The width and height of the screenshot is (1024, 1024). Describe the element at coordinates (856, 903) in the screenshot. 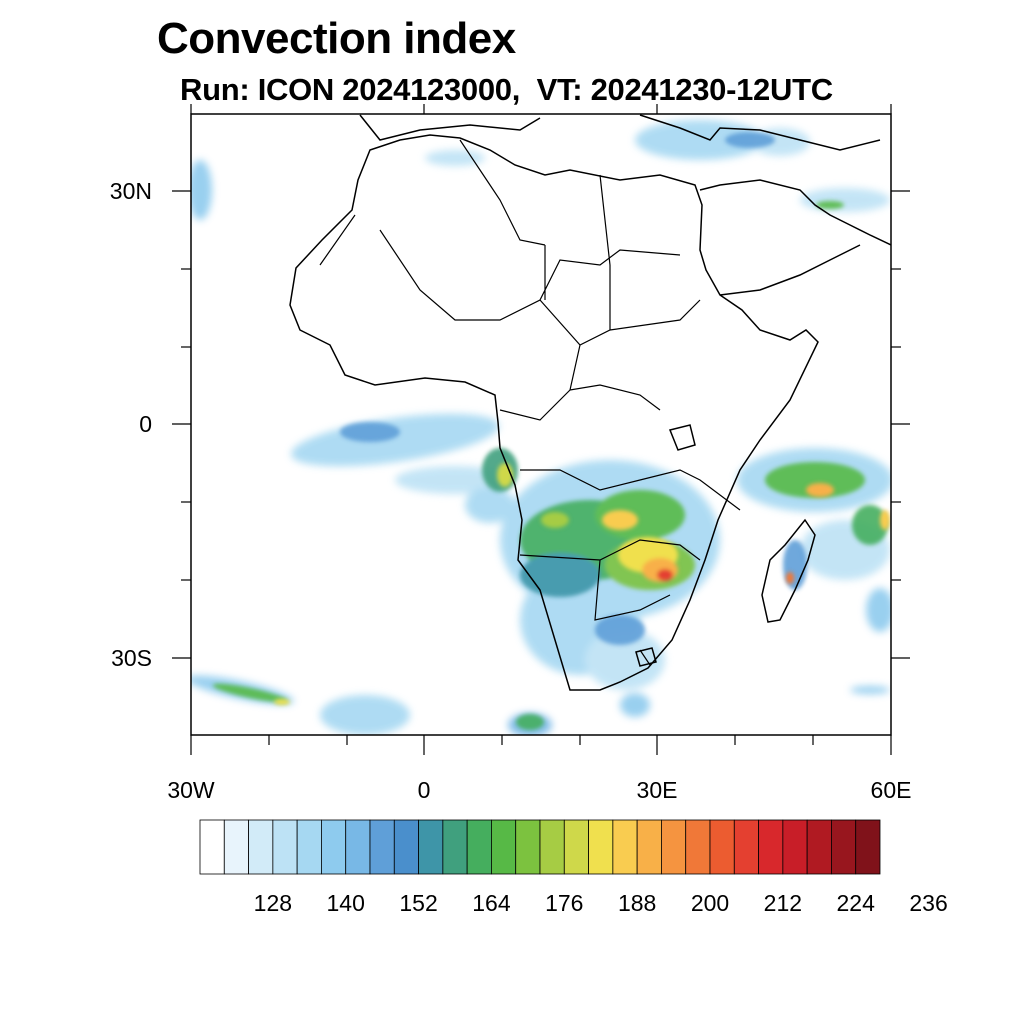

I see `colorbar-tick-label: 224` at that location.